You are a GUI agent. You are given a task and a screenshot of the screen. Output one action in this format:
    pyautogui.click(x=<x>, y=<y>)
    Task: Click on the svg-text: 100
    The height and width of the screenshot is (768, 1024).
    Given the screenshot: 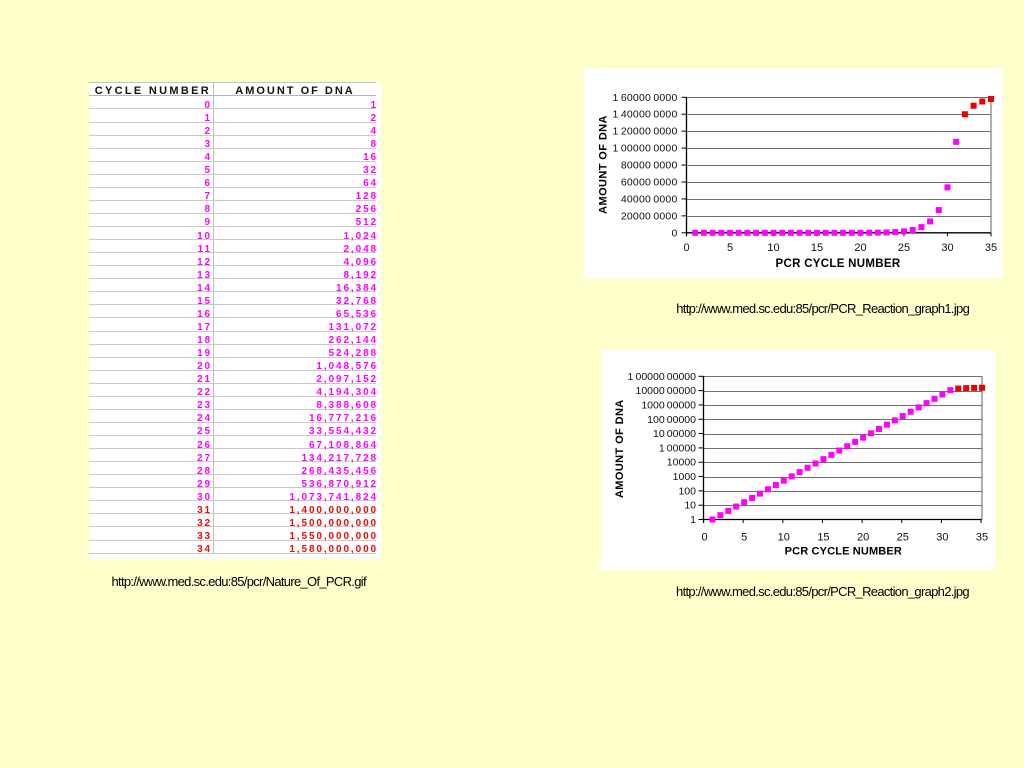 What is the action you would take?
    pyautogui.click(x=687, y=491)
    